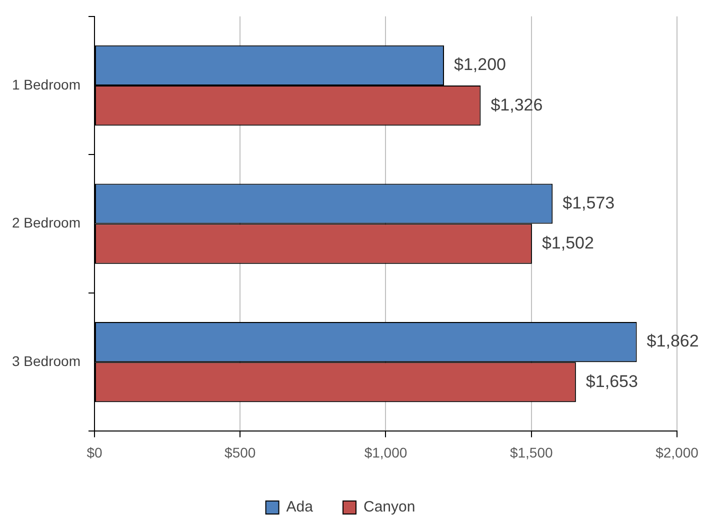 The image size is (717, 529). What do you see at coordinates (94, 452) in the screenshot?
I see `x-tick-label: $0` at bounding box center [94, 452].